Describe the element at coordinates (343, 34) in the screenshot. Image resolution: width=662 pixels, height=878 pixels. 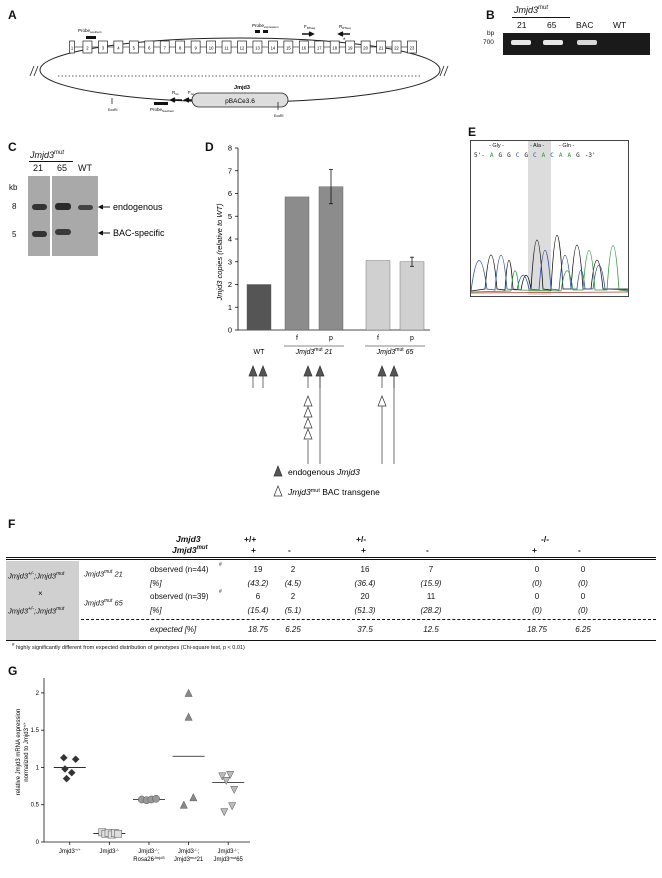
I see `r-rtseq-arrow` at that location.